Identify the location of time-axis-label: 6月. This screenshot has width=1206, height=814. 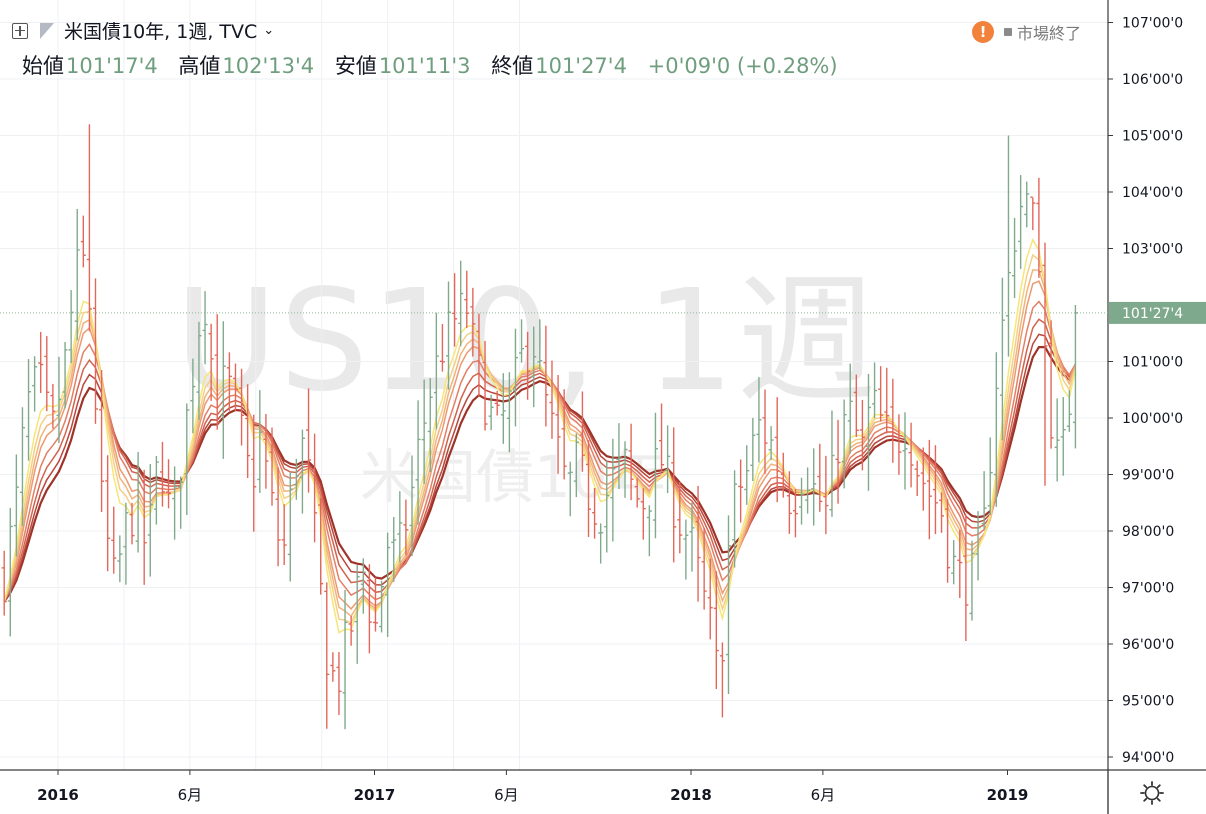
(190, 795).